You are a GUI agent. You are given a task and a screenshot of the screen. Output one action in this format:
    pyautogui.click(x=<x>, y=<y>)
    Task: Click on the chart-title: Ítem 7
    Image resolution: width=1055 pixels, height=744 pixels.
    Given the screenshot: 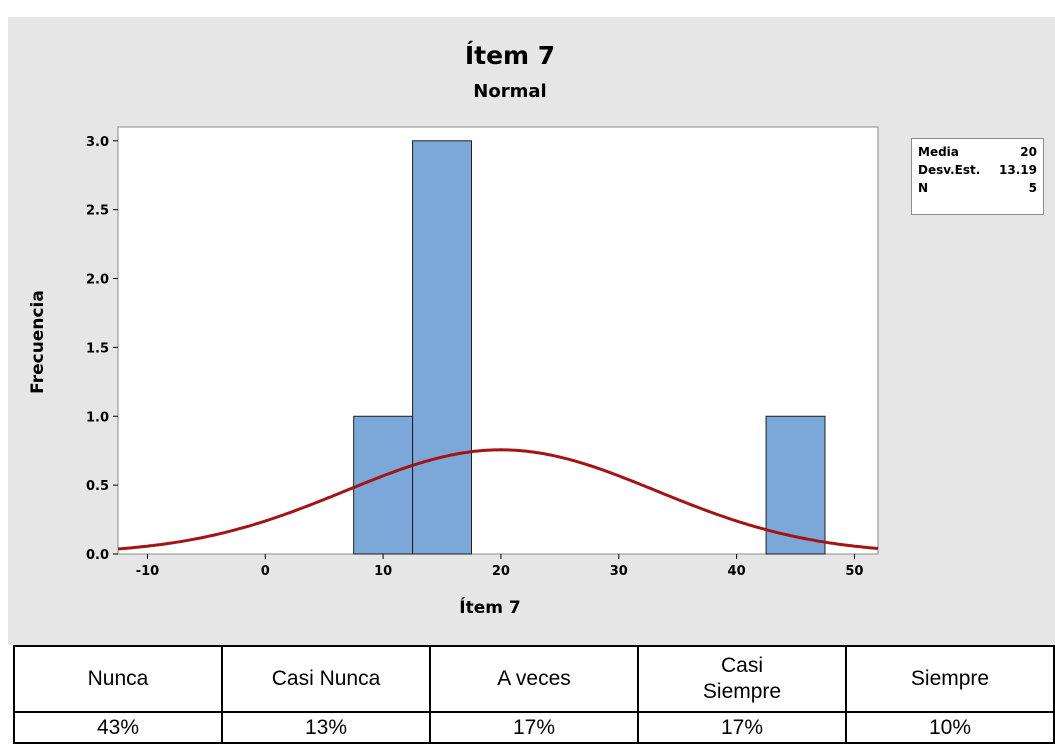 What is the action you would take?
    pyautogui.click(x=510, y=55)
    